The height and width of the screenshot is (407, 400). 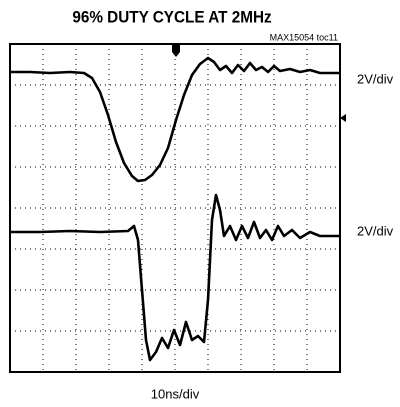 What do you see at coordinates (176, 50) in the screenshot?
I see `trigger-marker` at bounding box center [176, 50].